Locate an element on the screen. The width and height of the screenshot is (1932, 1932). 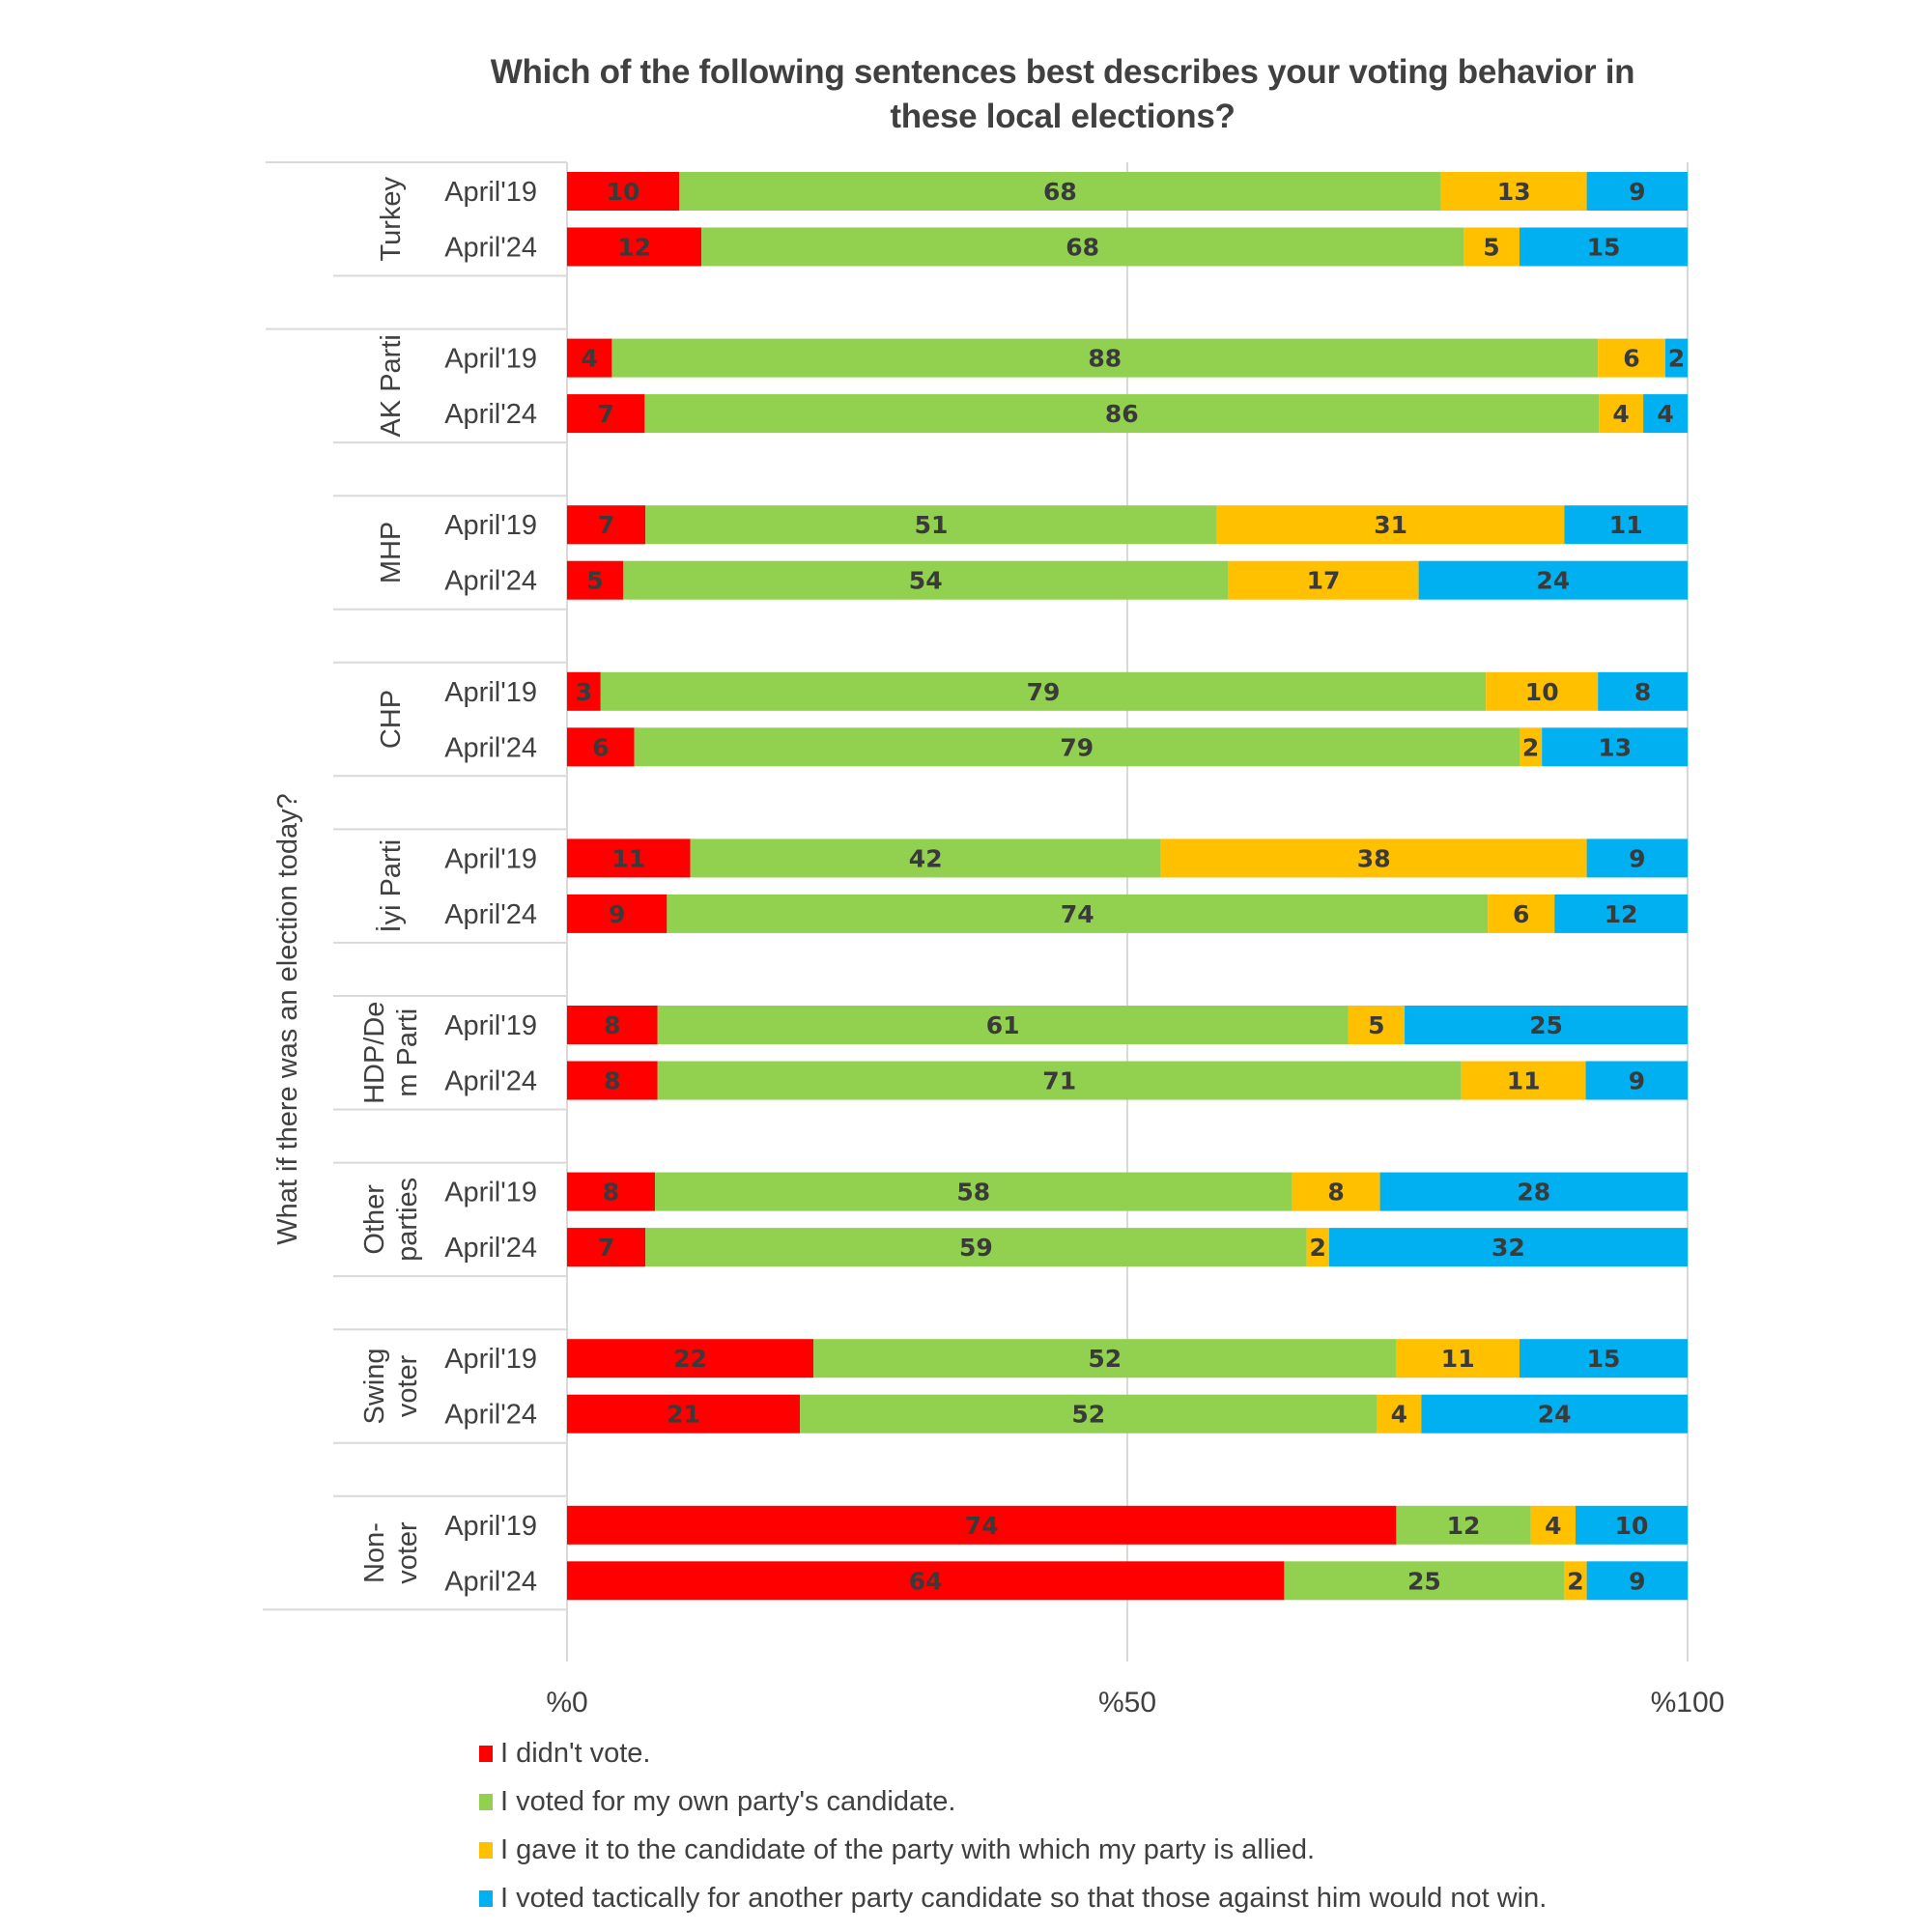
data-label: 52 is located at coordinates (1105, 1359).